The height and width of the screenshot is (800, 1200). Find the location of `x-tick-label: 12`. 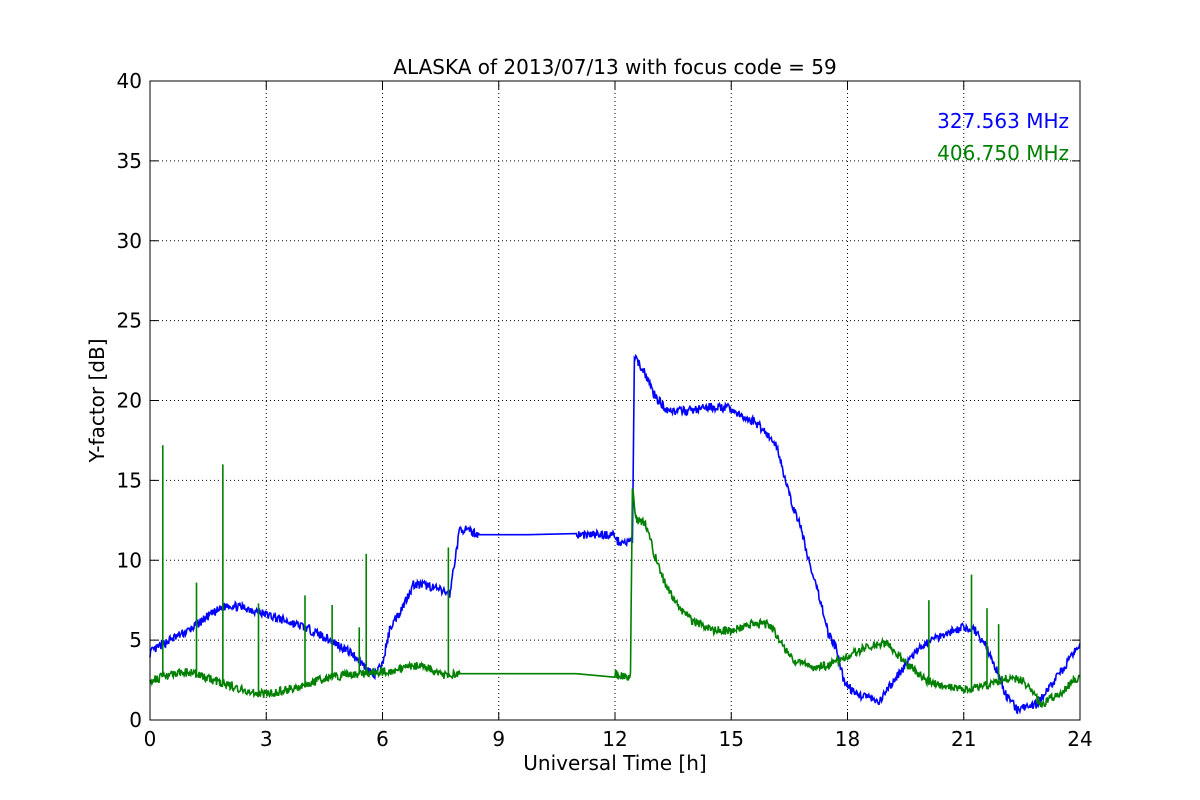

x-tick-label: 12 is located at coordinates (614, 739).